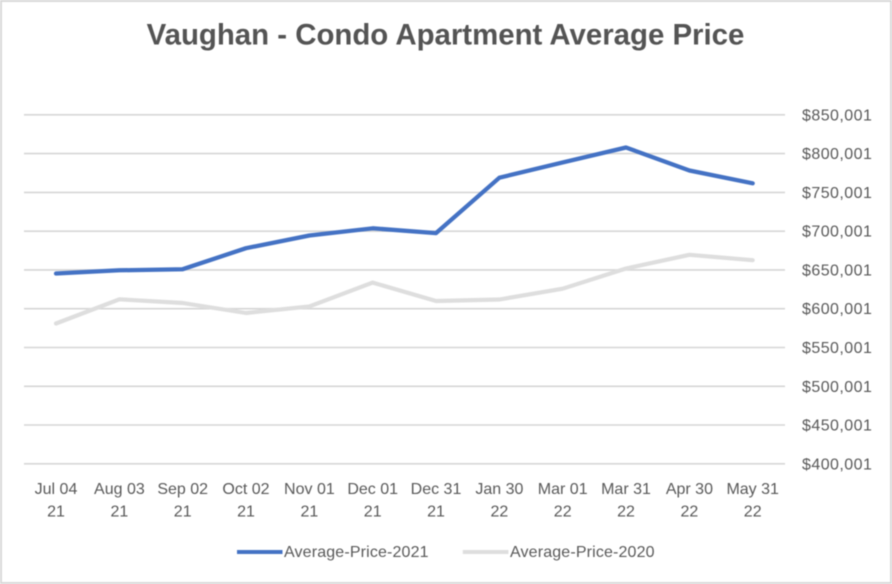  Describe the element at coordinates (837, 426) in the screenshot. I see `svg-text: $450,001` at that location.